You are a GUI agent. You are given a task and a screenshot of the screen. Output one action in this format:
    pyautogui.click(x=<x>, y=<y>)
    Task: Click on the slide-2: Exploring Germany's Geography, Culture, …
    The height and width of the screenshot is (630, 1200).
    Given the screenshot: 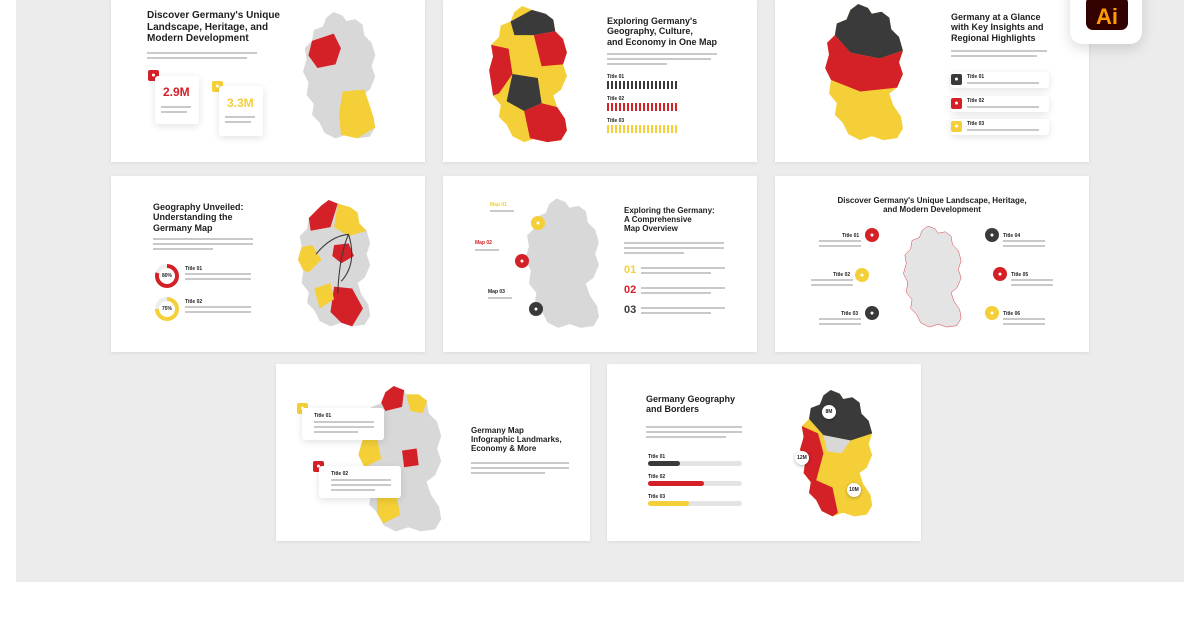 What is the action you would take?
    pyautogui.click(x=600, y=81)
    